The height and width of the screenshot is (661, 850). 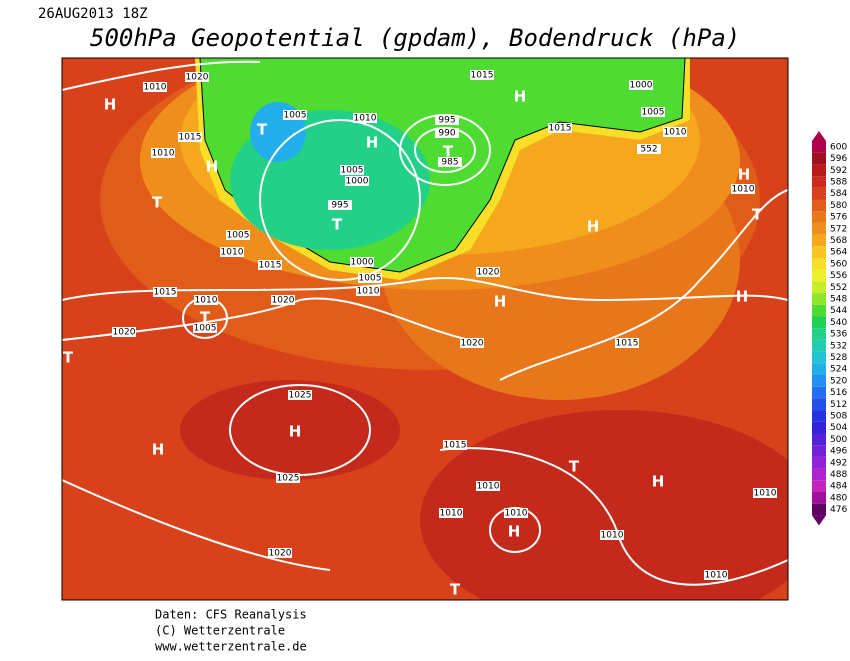 I want to click on footer-line: www.wetterzentrale.de, so click(x=231, y=647).